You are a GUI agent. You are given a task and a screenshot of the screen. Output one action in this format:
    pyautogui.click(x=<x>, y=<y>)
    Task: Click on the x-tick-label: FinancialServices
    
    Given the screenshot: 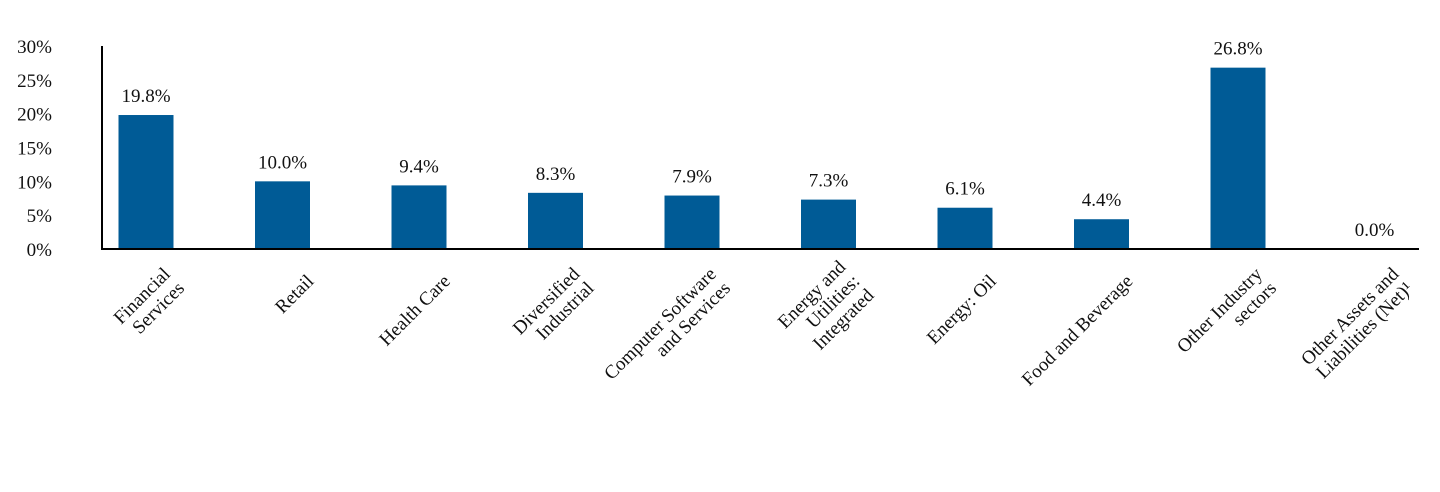 What is the action you would take?
    pyautogui.click(x=149, y=303)
    